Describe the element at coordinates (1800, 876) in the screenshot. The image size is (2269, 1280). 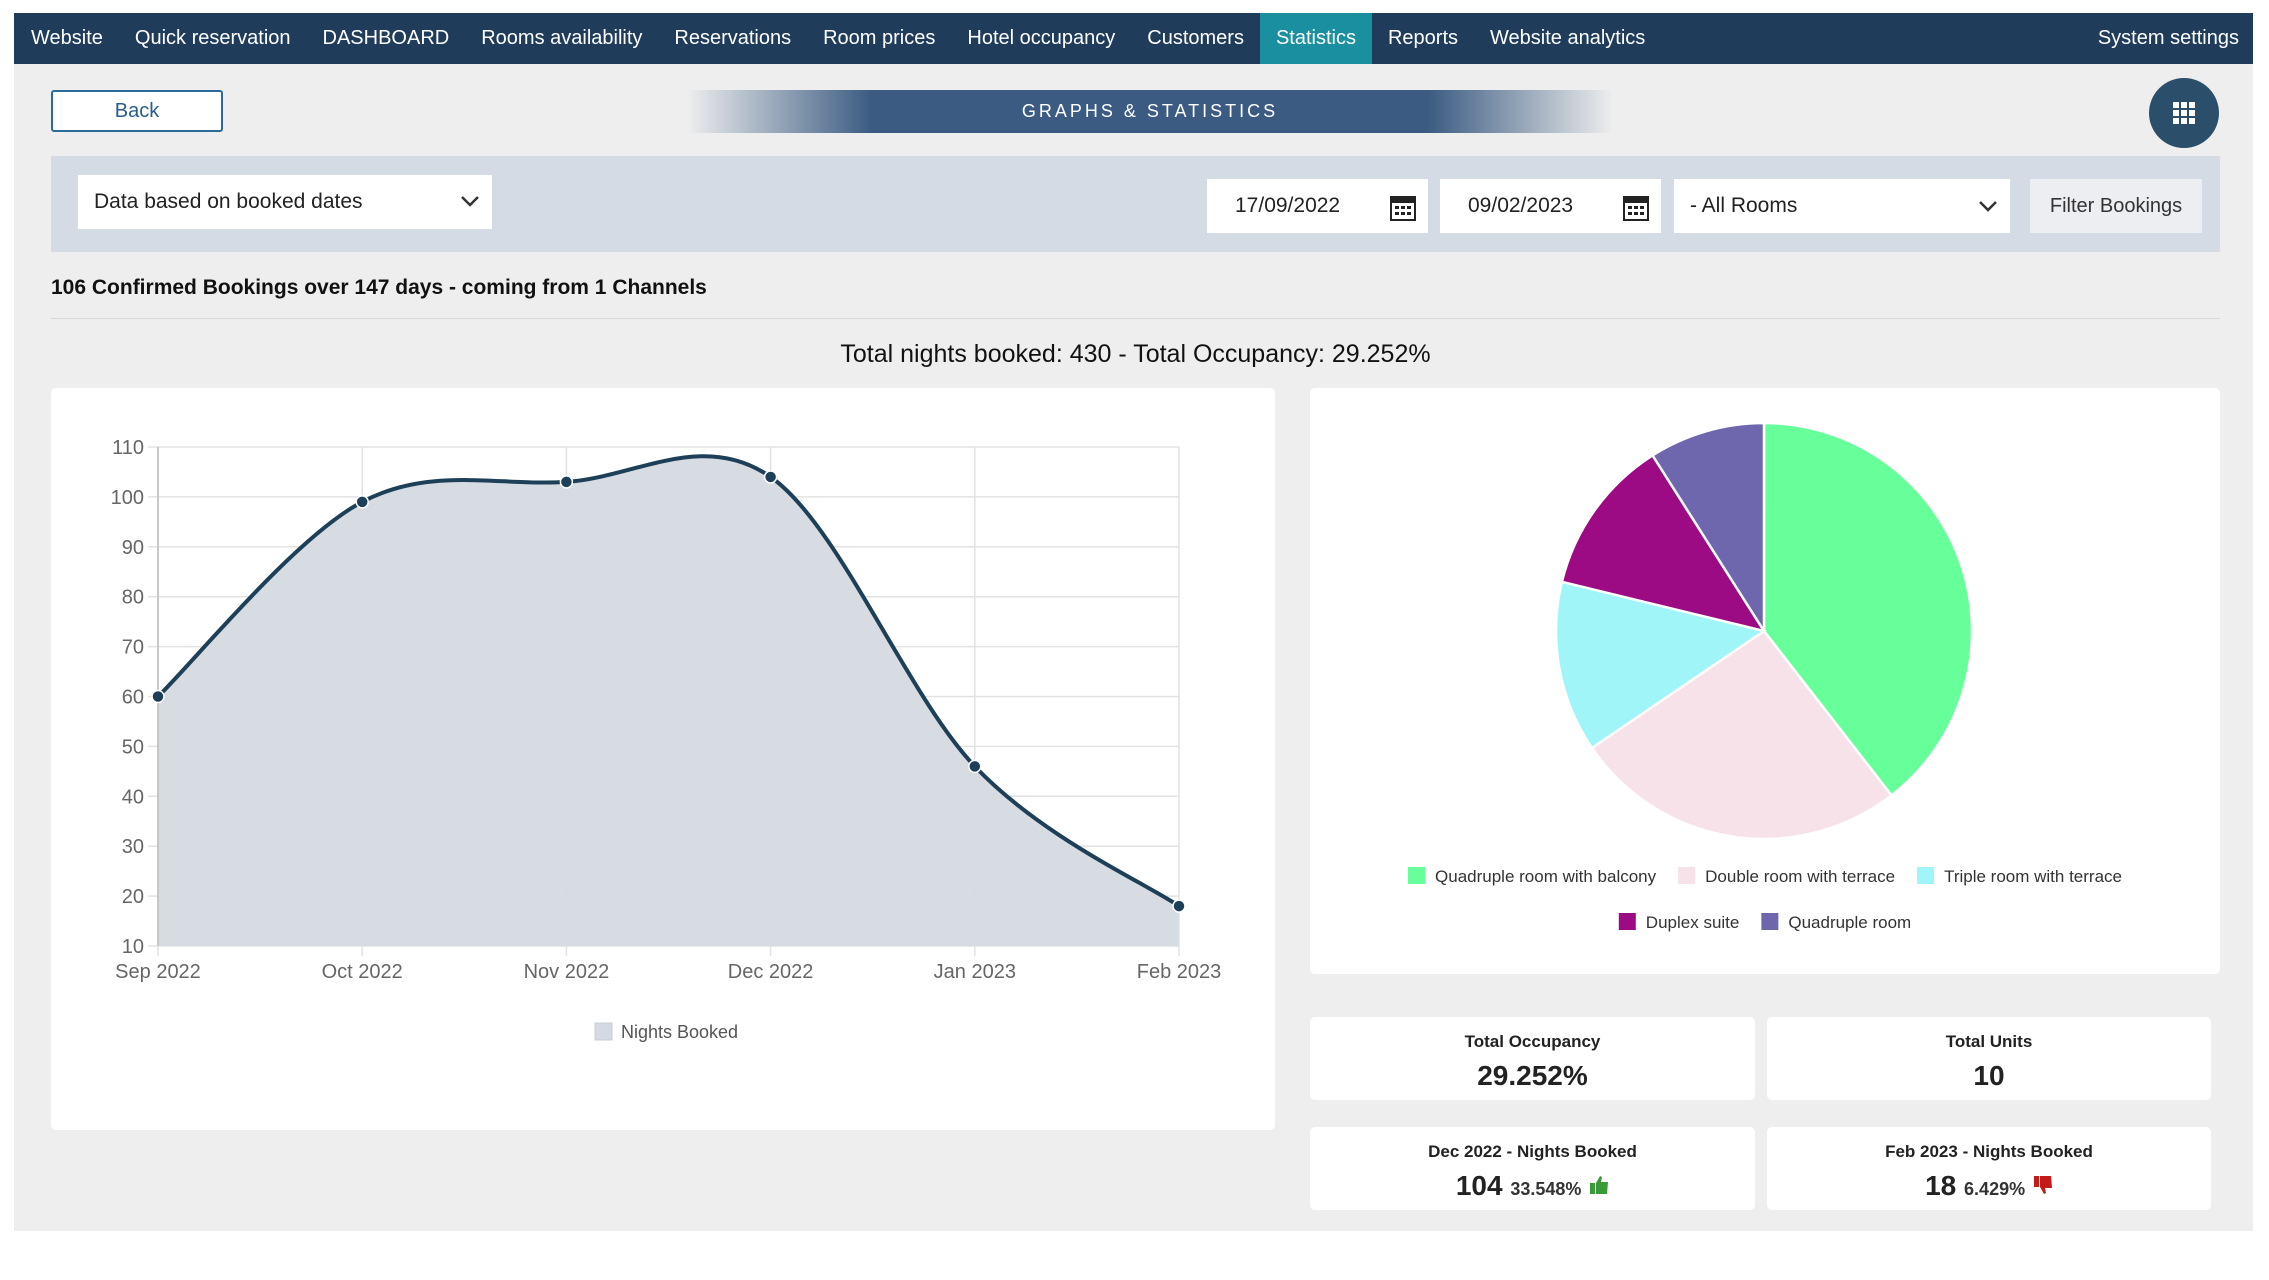
I see `legend-label: Double room with terrace` at that location.